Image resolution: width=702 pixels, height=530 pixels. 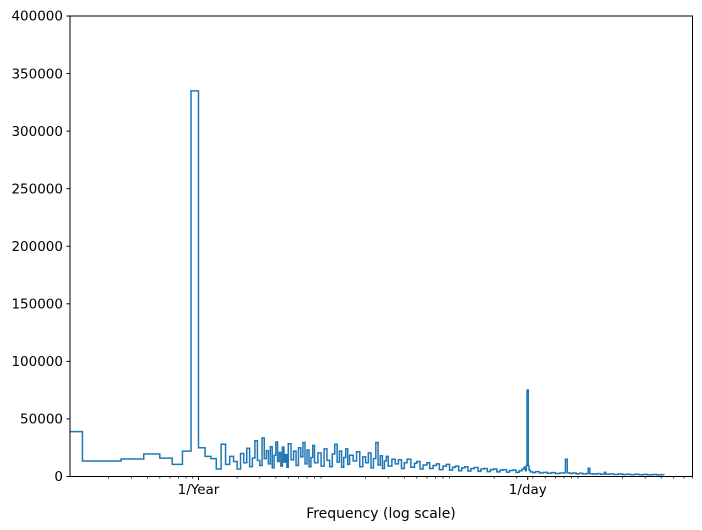 I want to click on x-axis-major-ticks: 1/Year 1/day, so click(x=362, y=487).